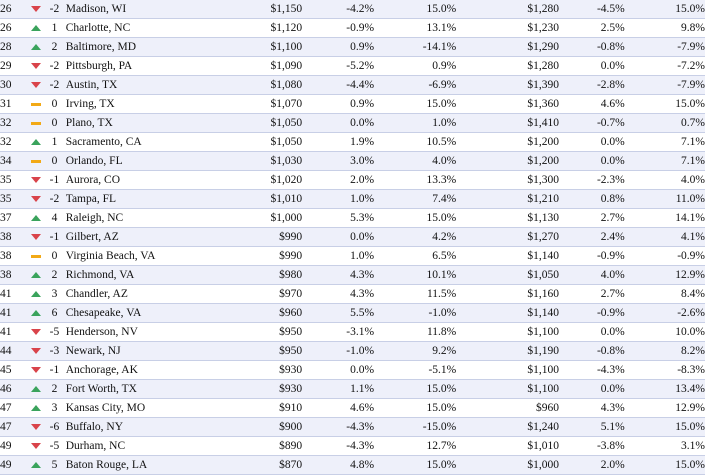 This screenshot has width=705, height=476. Describe the element at coordinates (664, 123) in the screenshot. I see `yoy-2br-cell: 0.7%` at that location.